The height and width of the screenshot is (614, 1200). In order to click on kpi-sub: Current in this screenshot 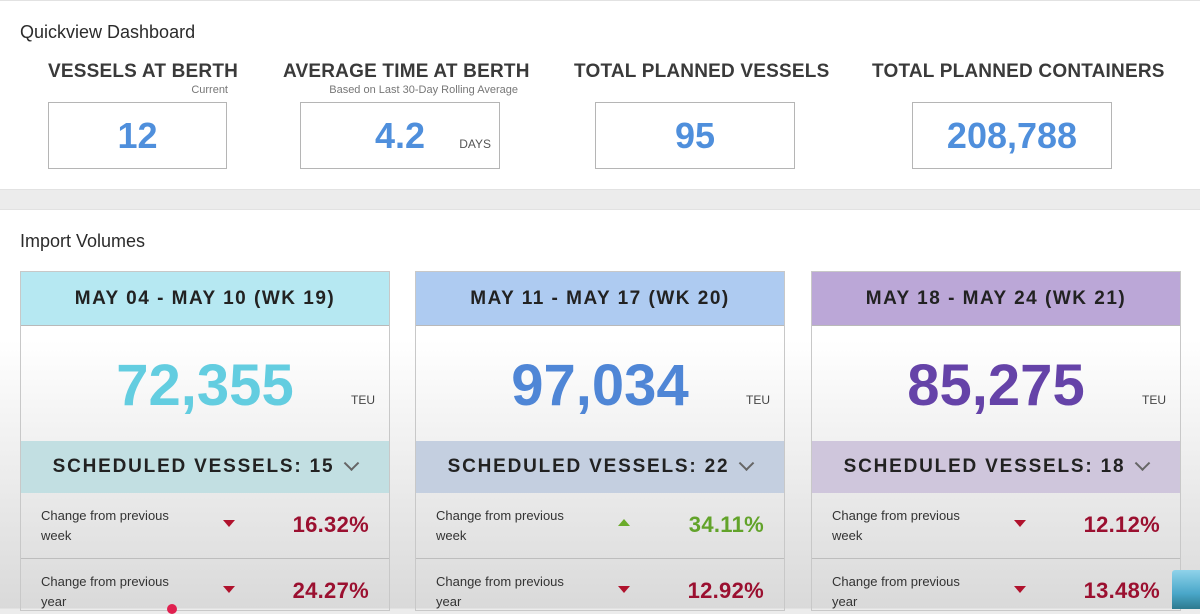, I will do `click(209, 90)`.